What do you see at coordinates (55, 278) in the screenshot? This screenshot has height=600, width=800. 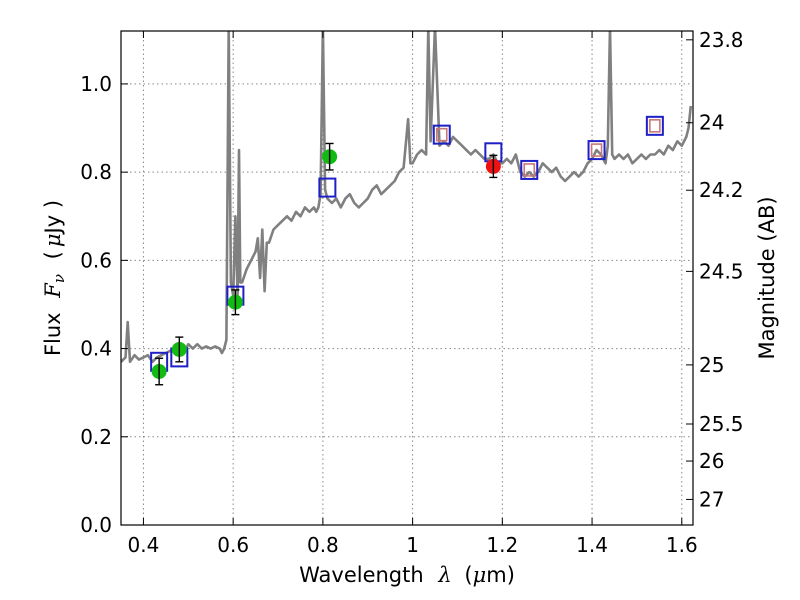 I see `y-axis-label: Flux Fν (μJy )` at bounding box center [55, 278].